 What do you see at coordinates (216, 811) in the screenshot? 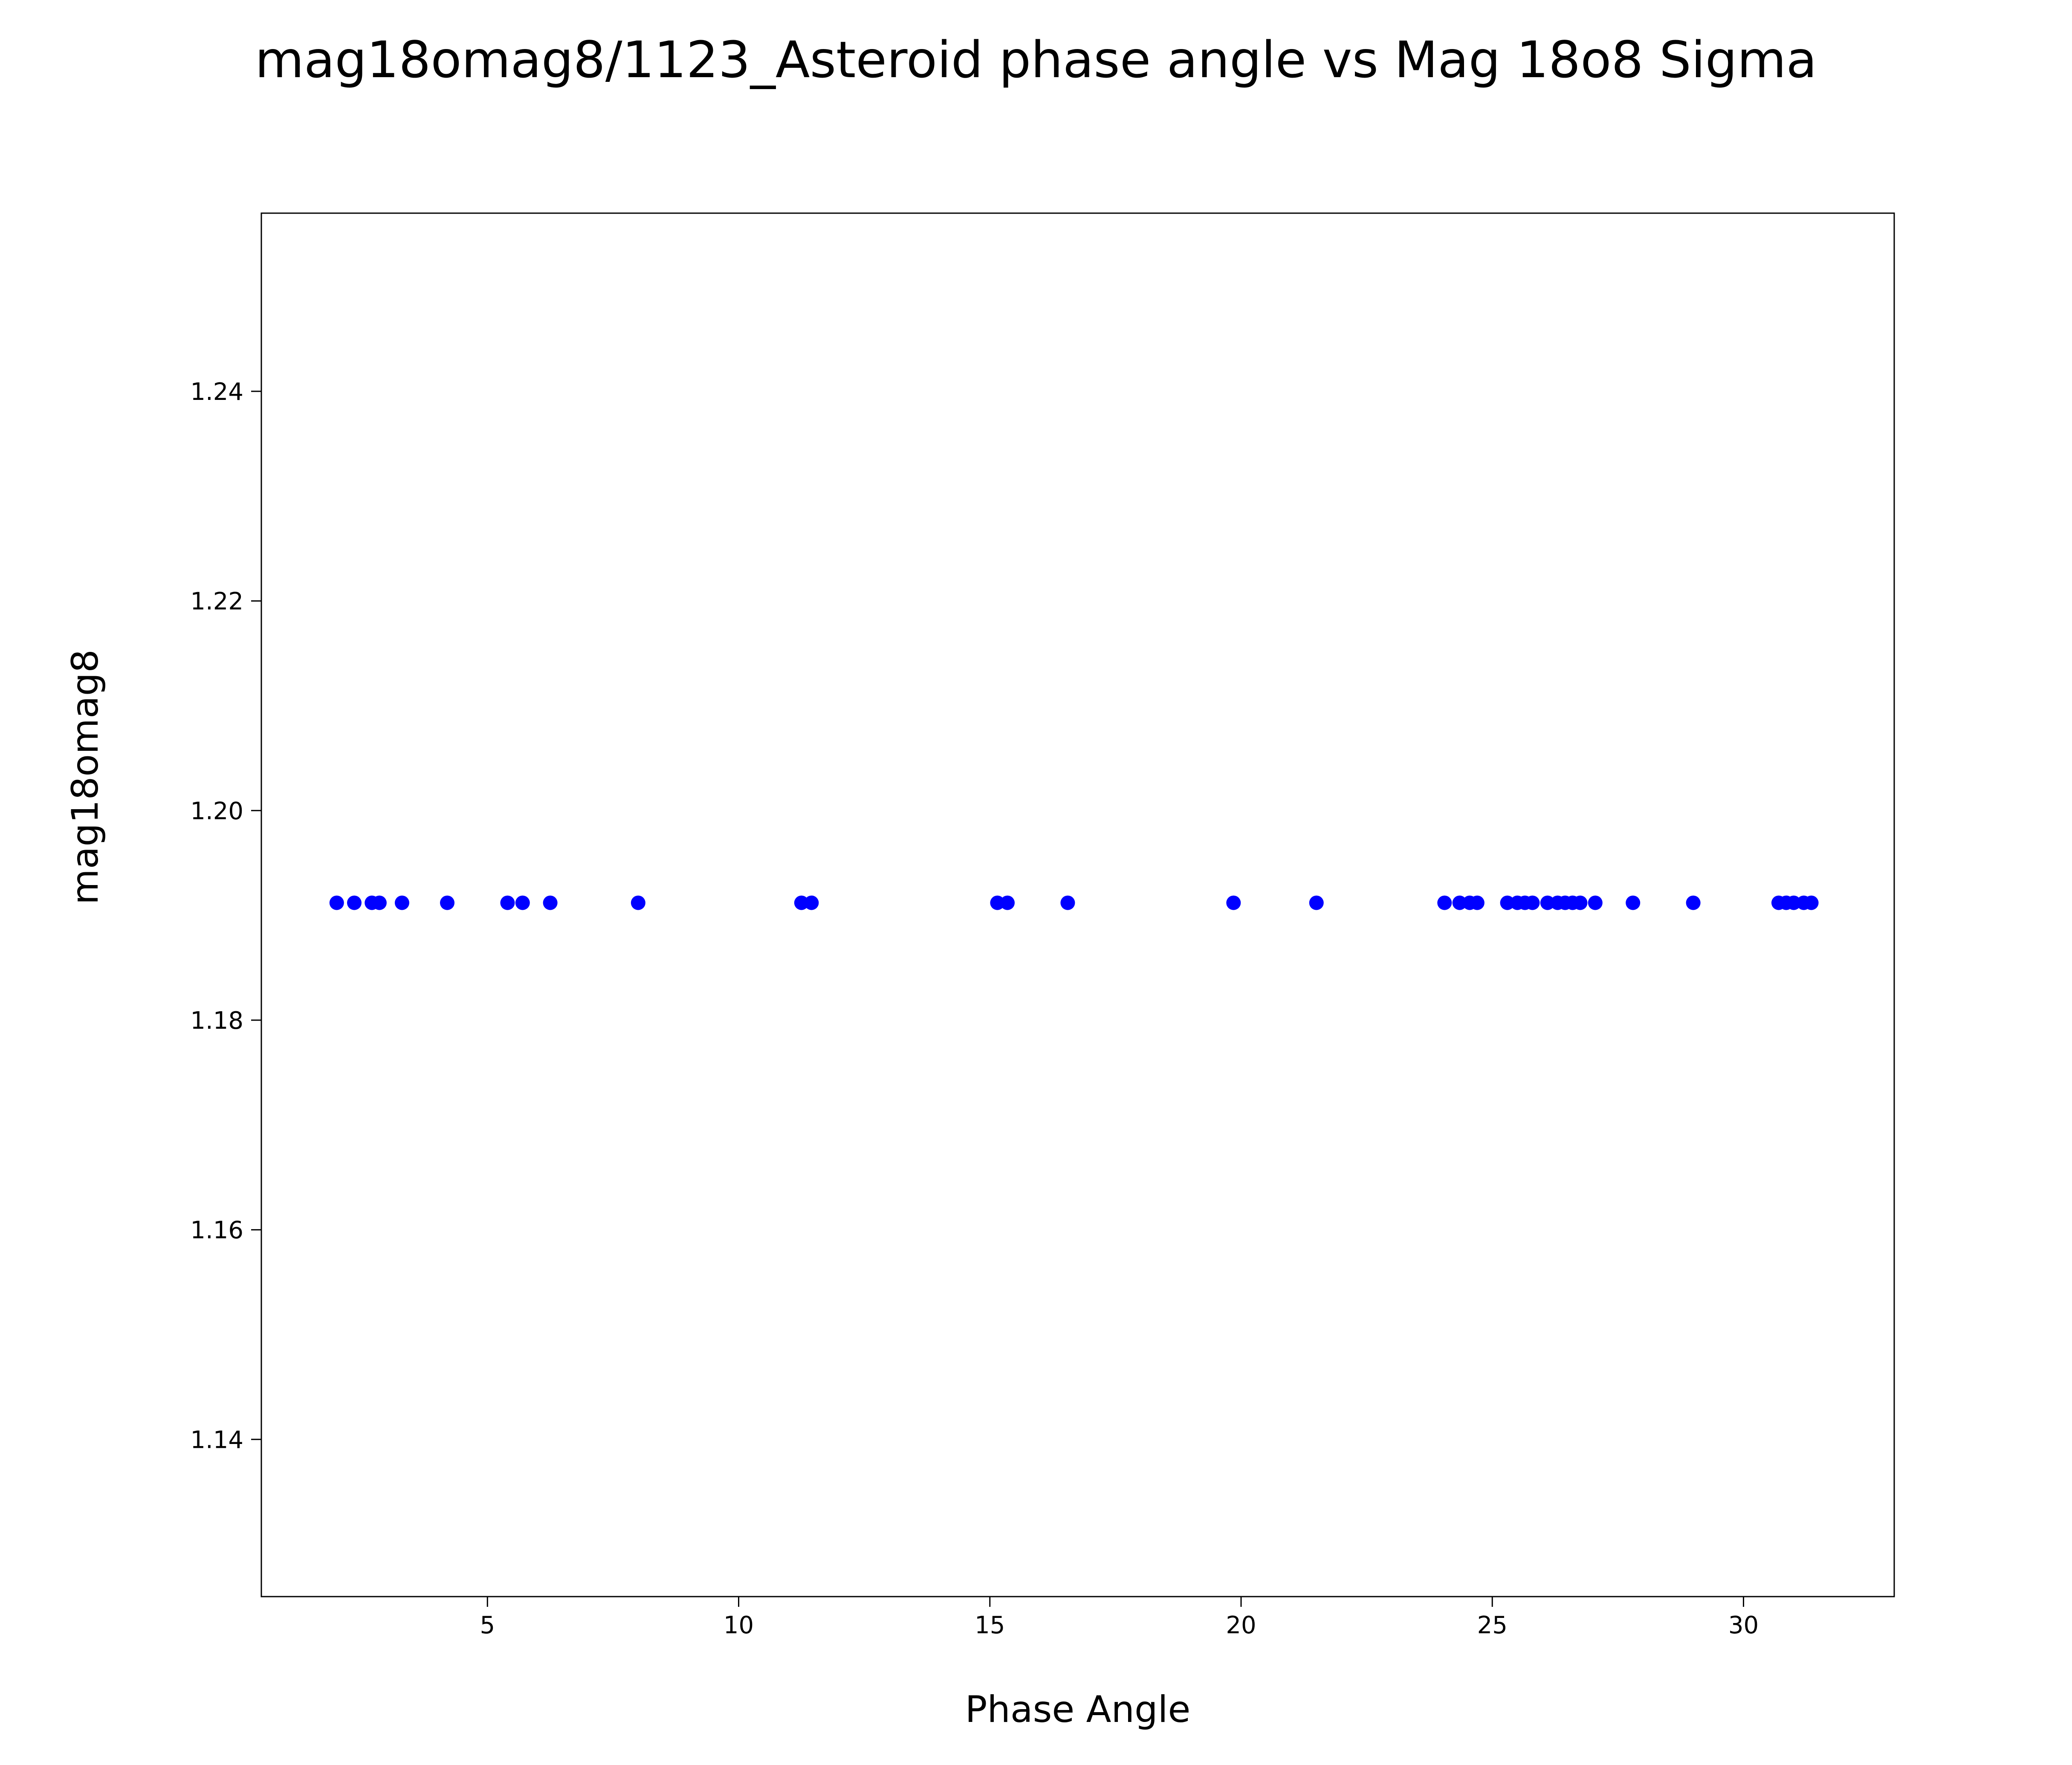
I see `y-tick-label: 1.20` at bounding box center [216, 811].